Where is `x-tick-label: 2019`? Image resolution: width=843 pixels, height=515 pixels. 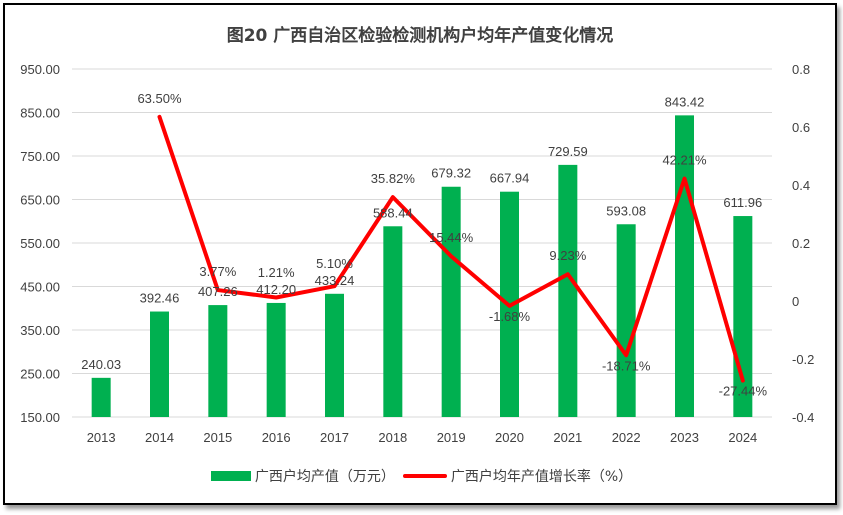 x-tick-label: 2019 is located at coordinates (451, 437).